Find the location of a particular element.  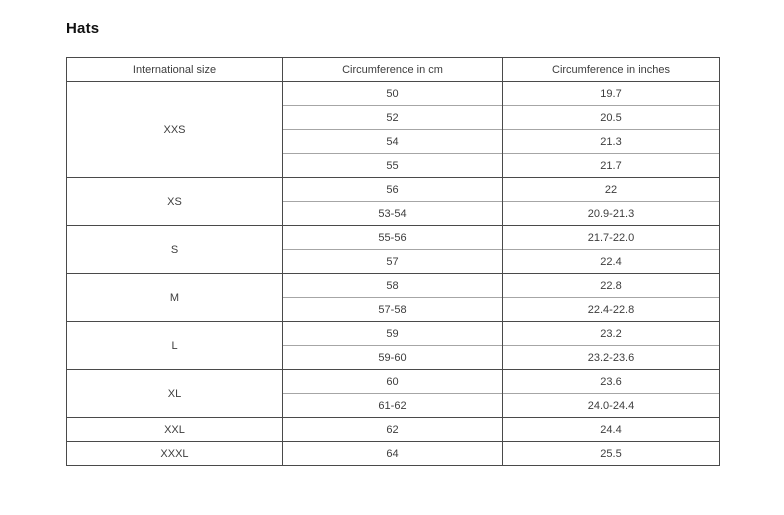

inches-cell: 23.6 is located at coordinates (611, 381).